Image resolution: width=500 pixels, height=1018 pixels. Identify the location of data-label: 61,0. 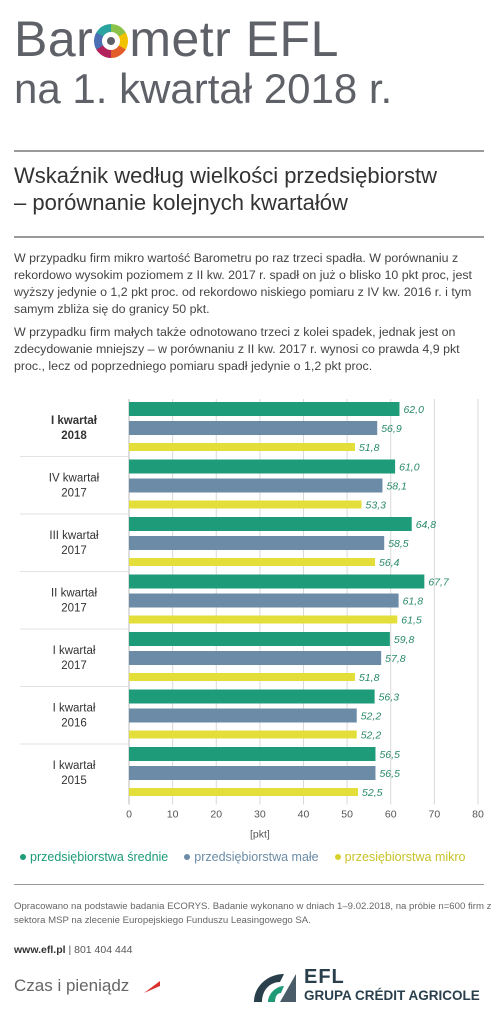
(409, 468).